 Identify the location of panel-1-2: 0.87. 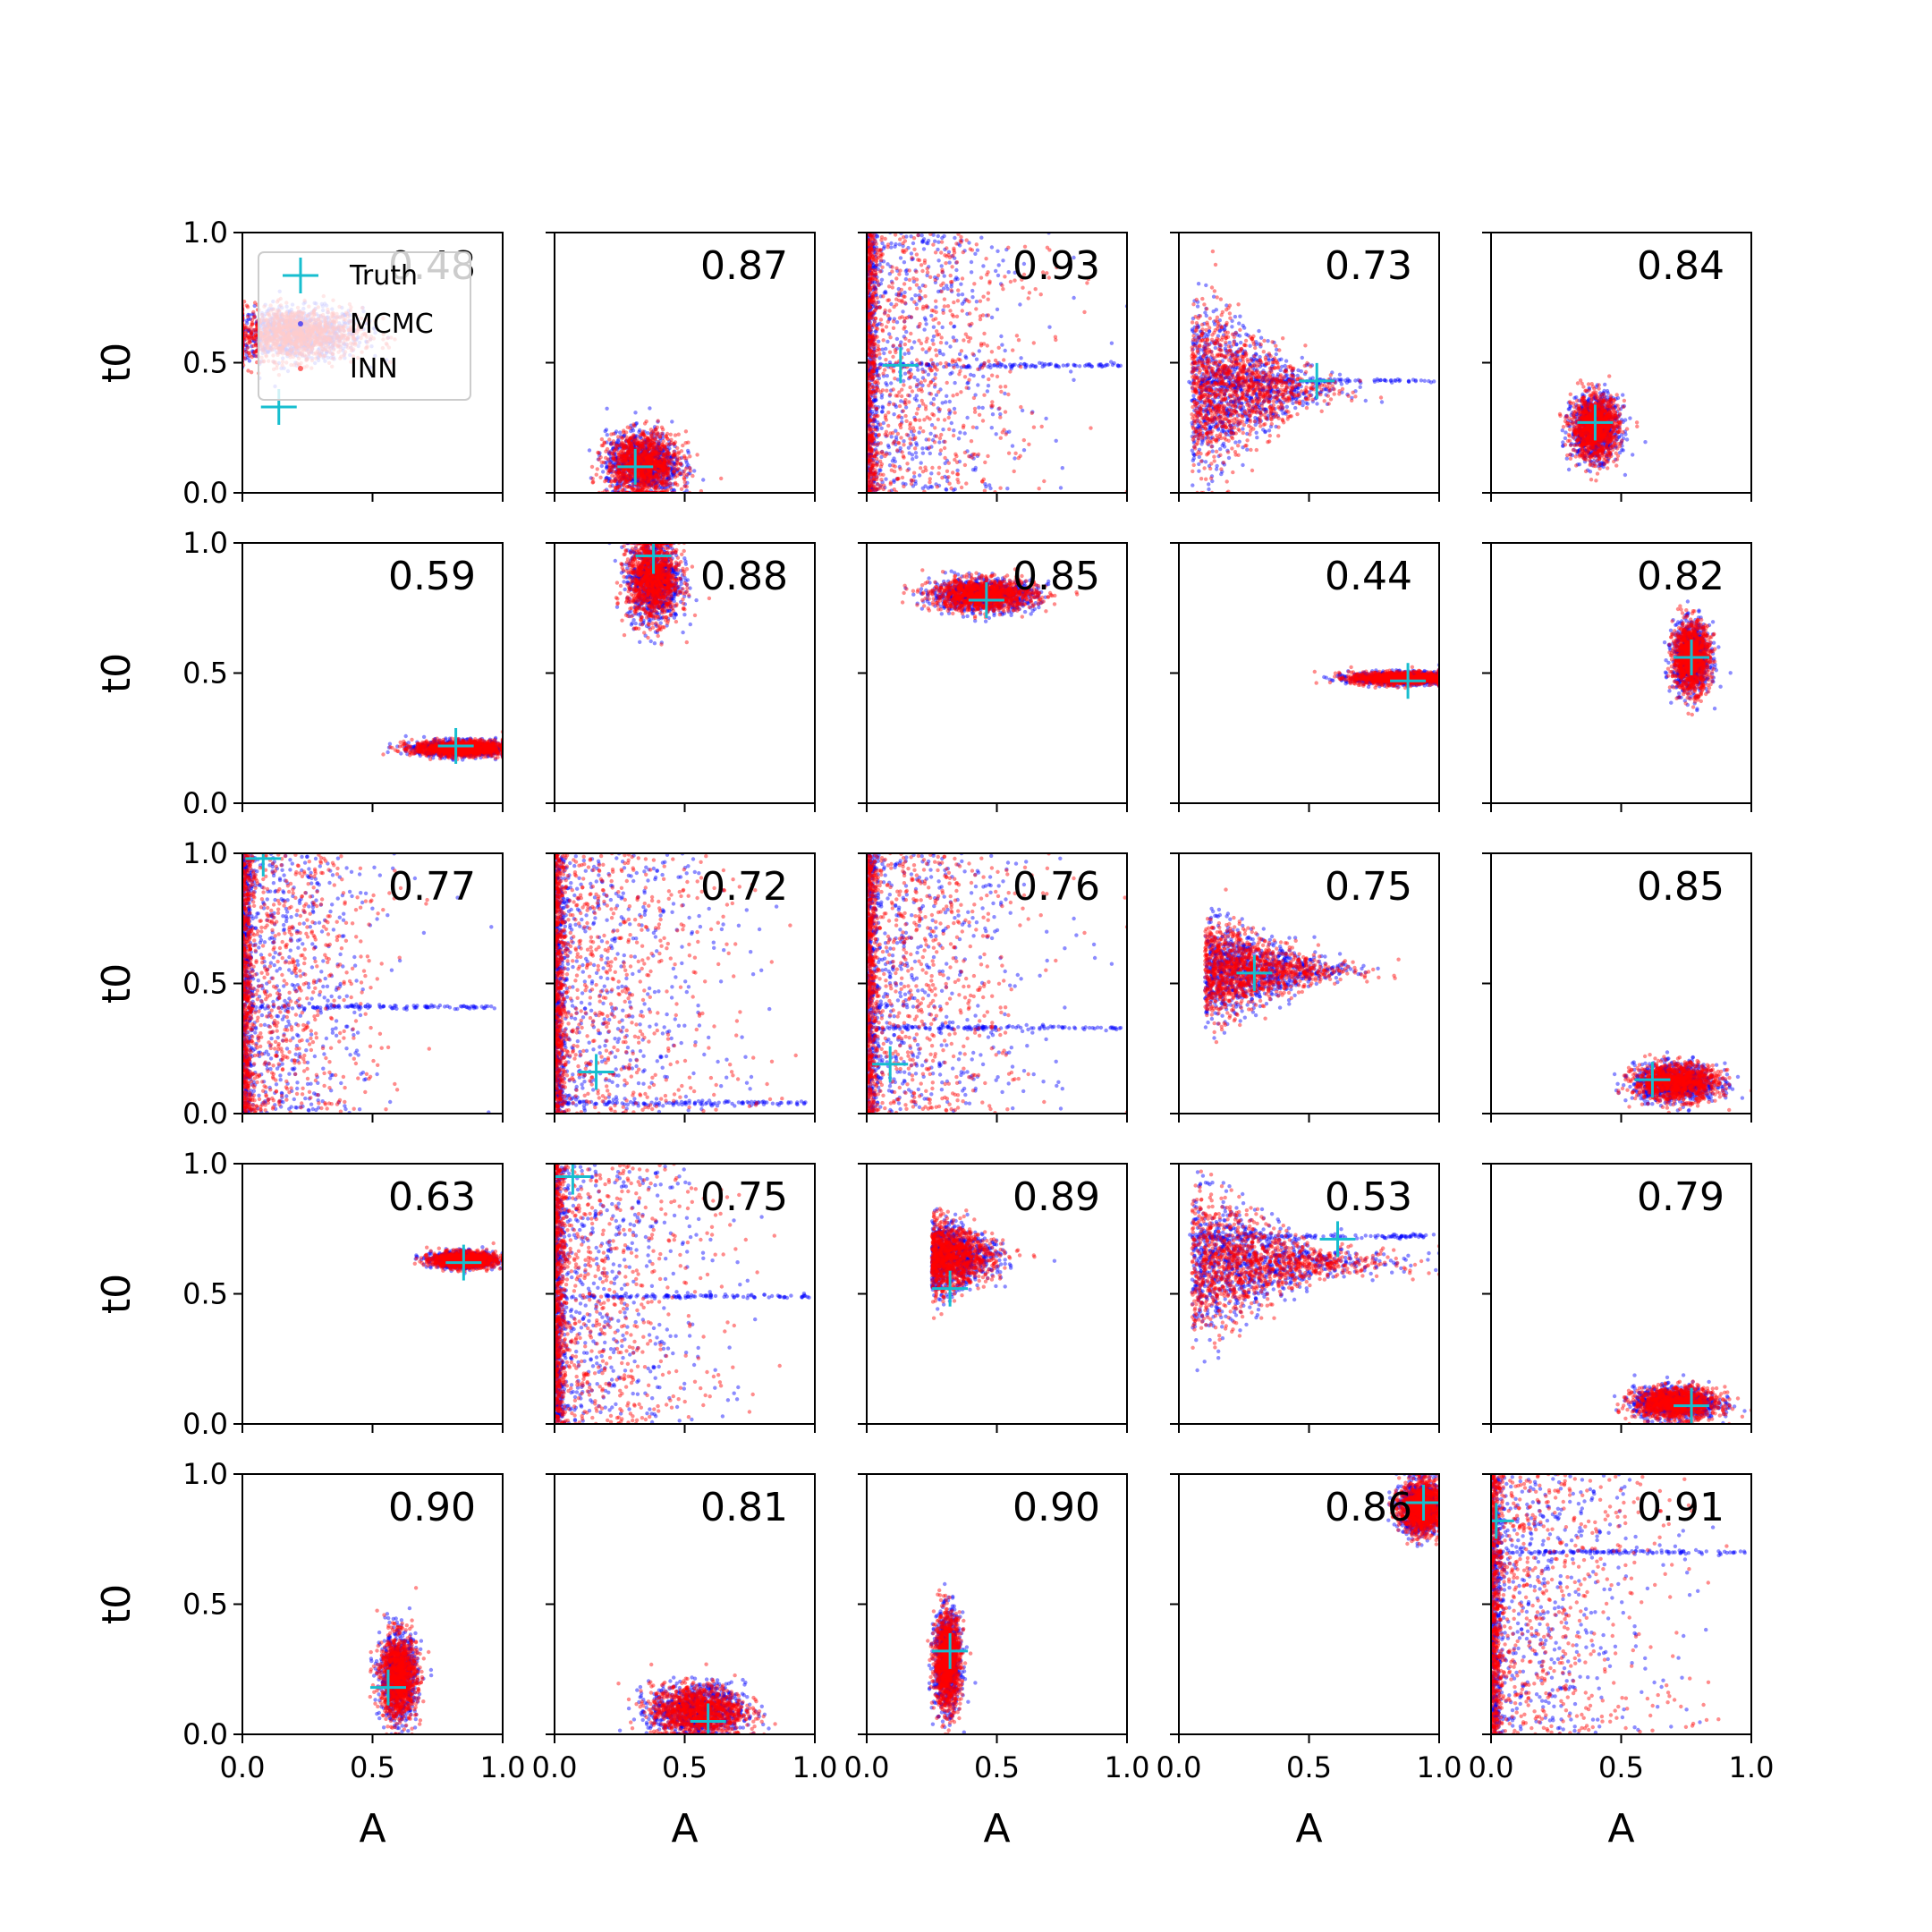
(680, 367).